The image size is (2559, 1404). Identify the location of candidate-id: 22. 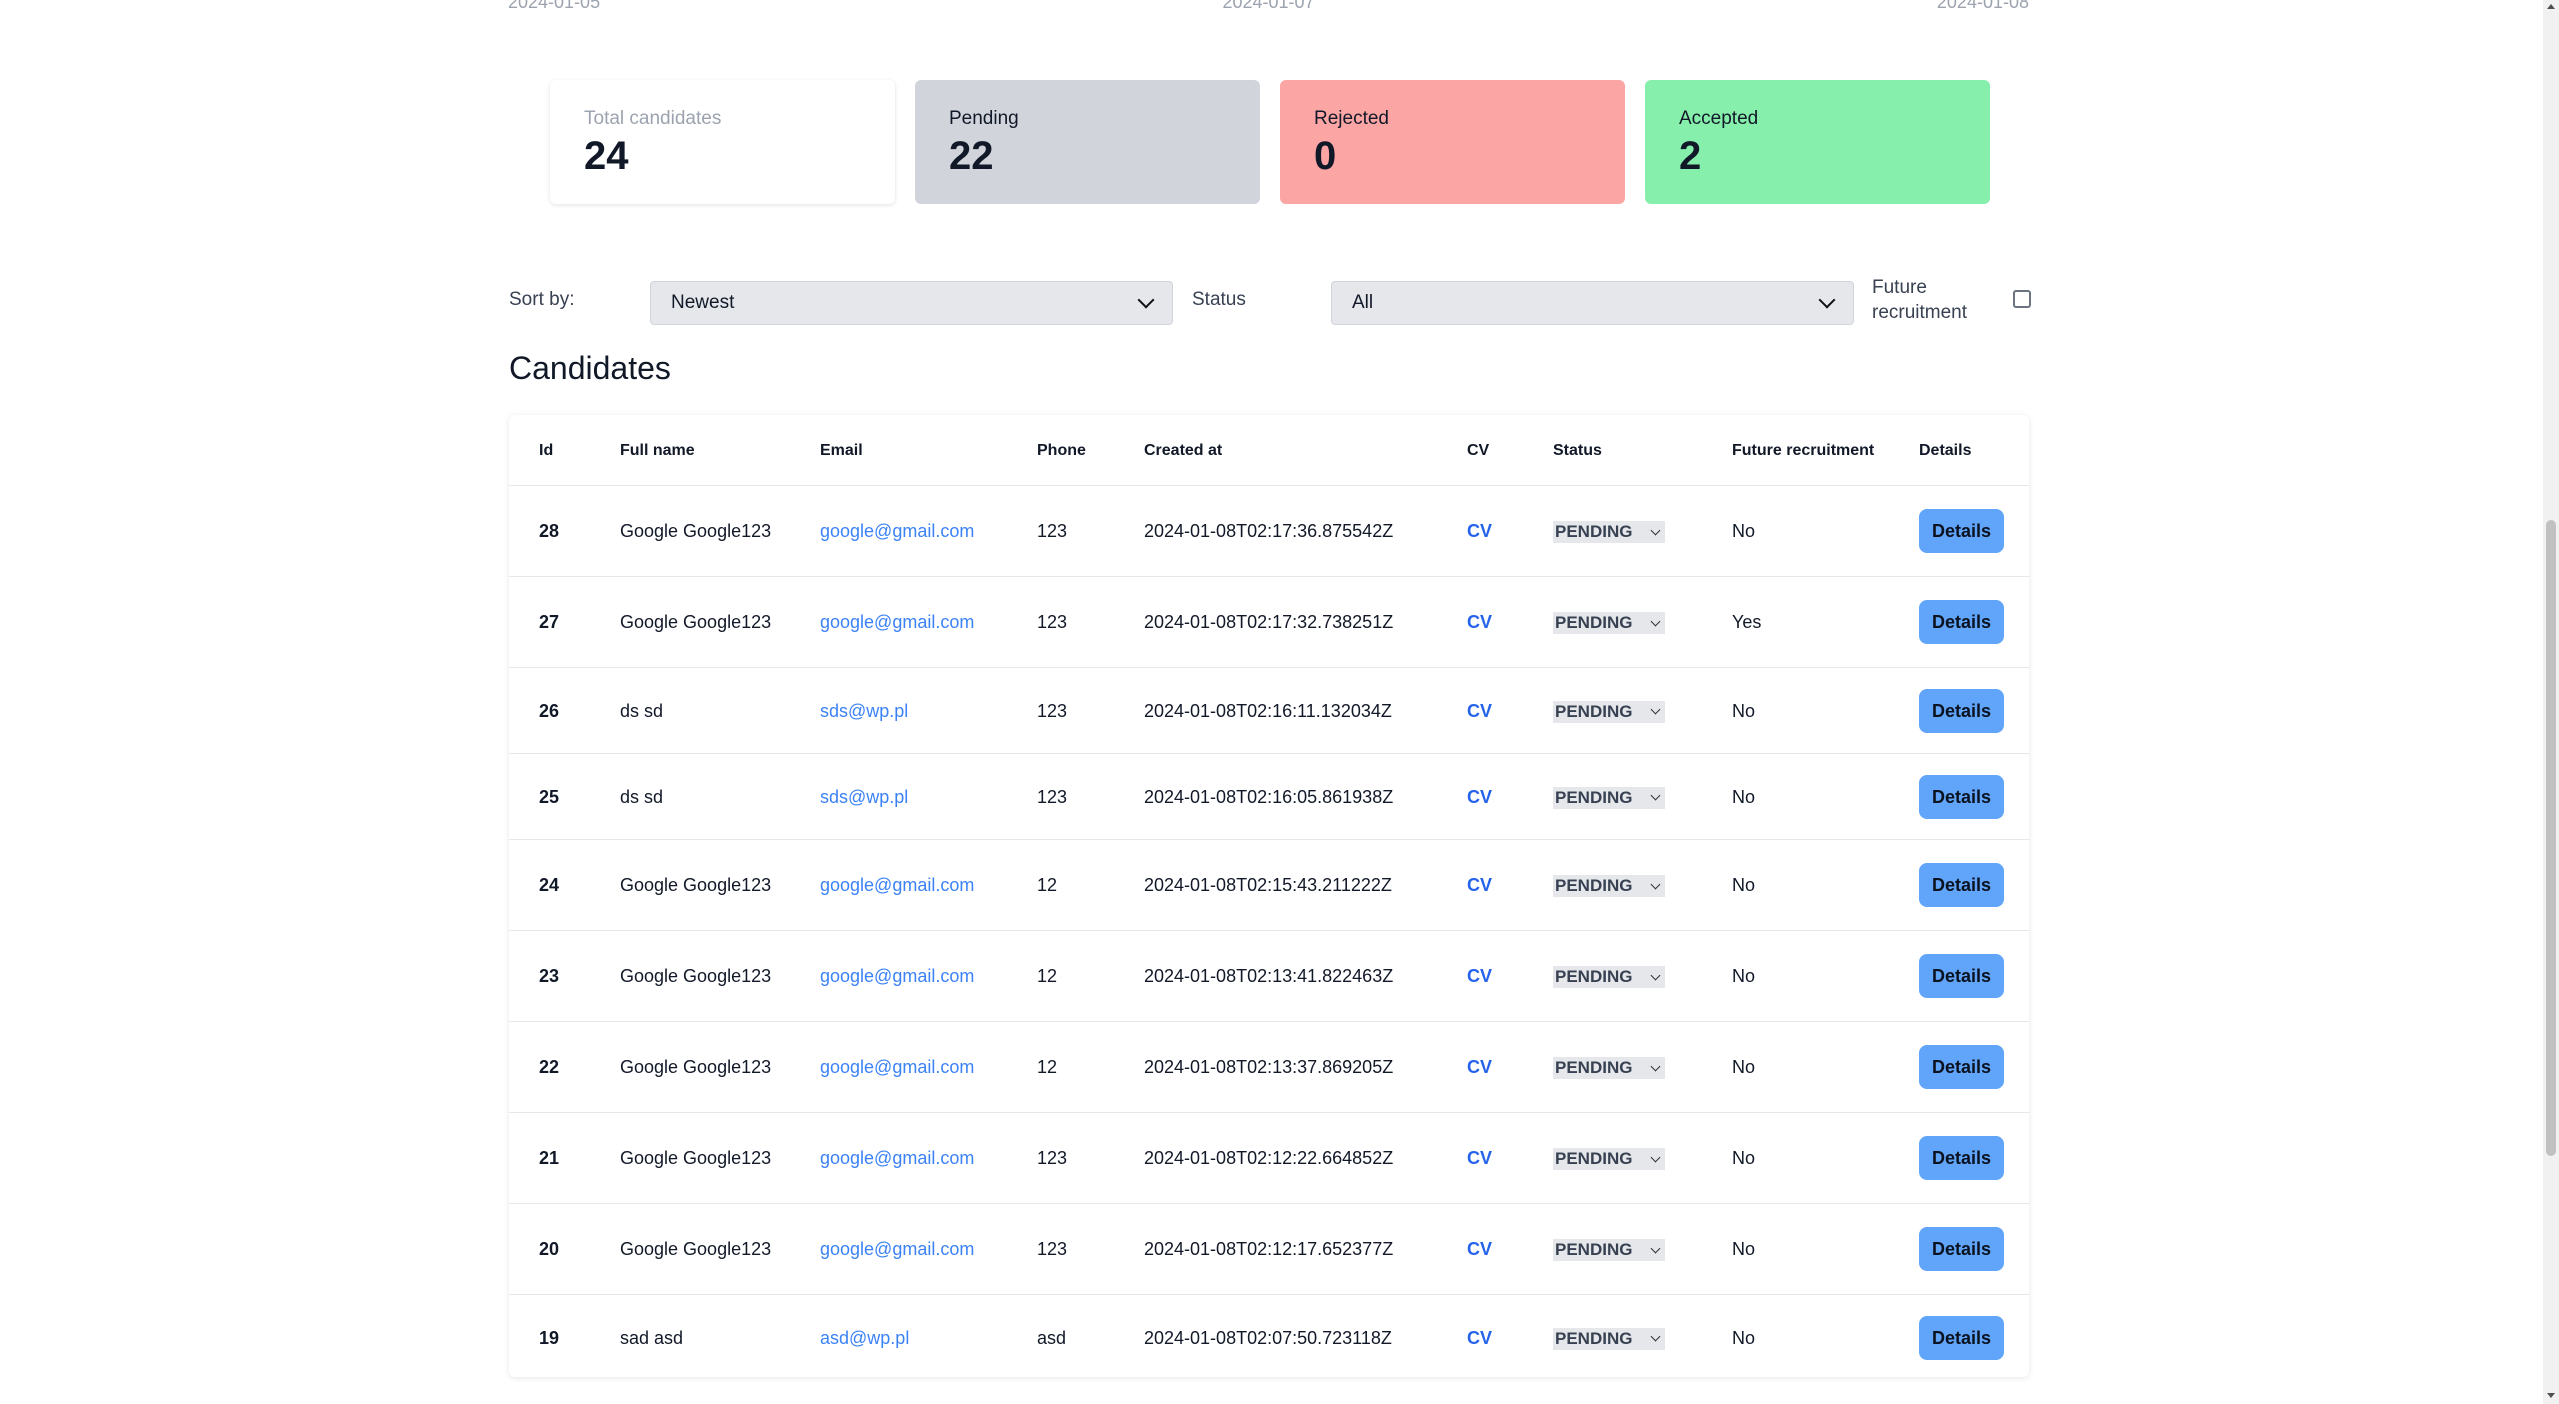
(549, 1067).